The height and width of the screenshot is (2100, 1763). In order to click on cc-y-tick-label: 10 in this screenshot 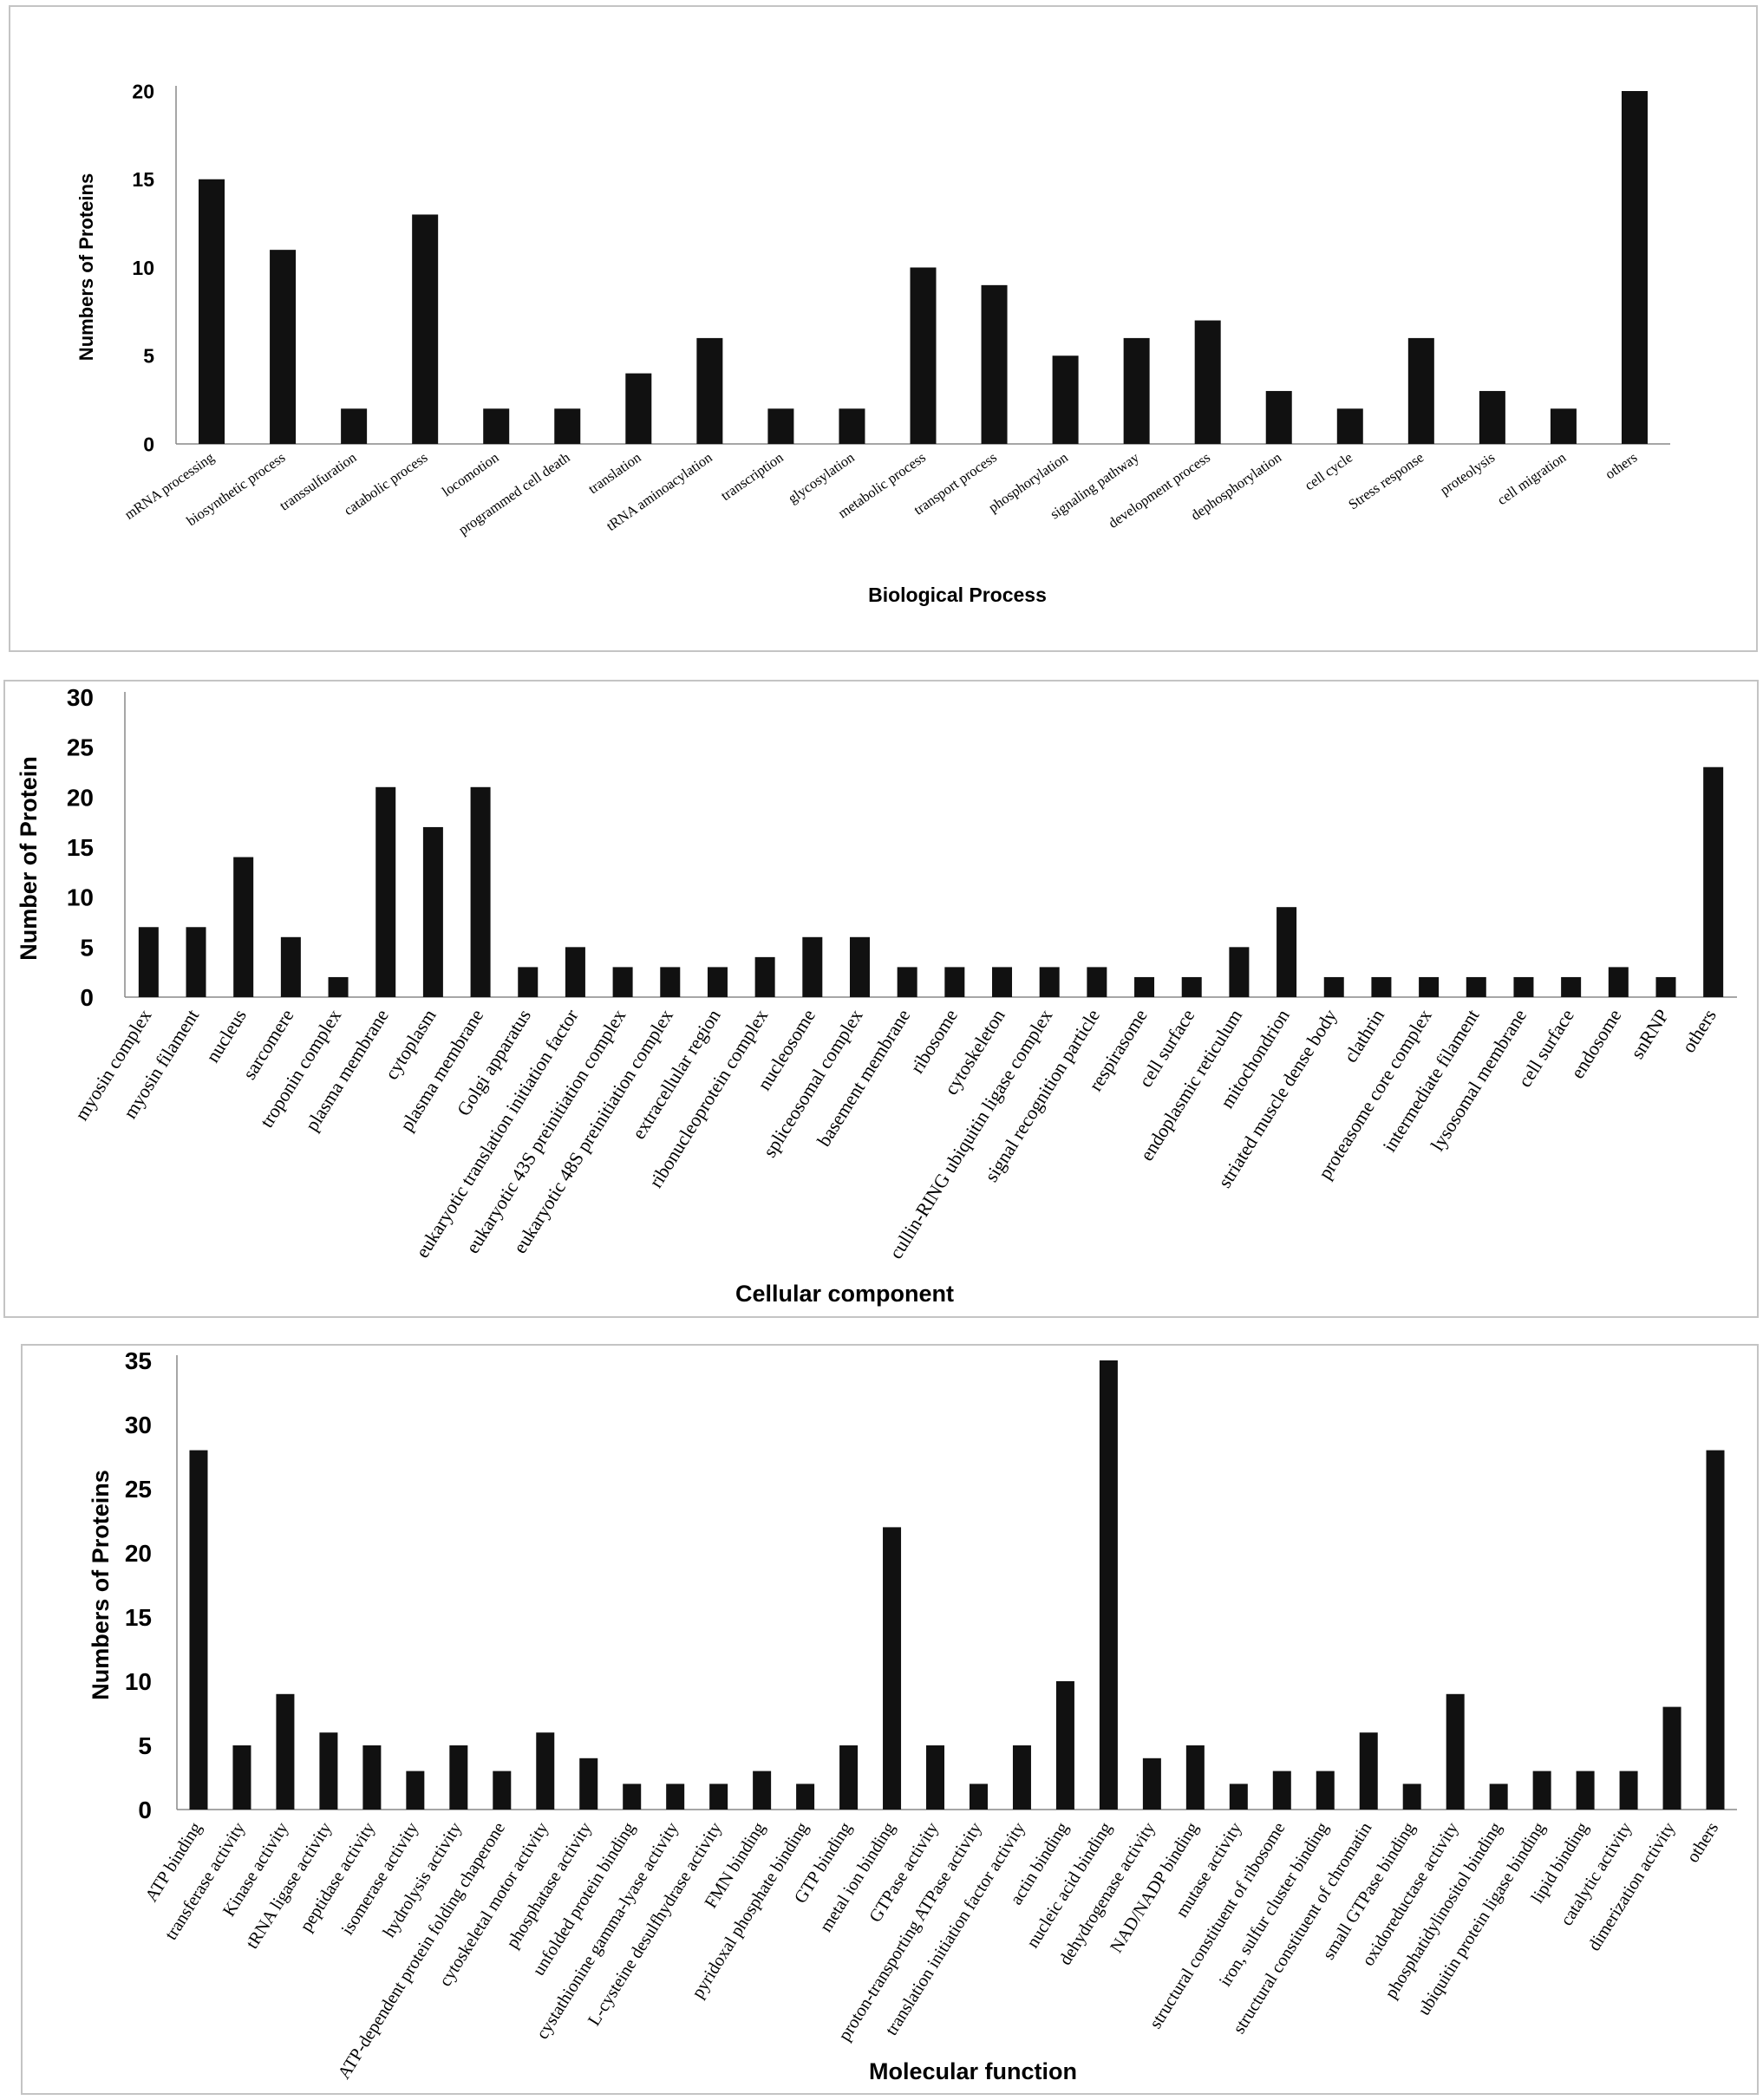, I will do `click(80, 897)`.